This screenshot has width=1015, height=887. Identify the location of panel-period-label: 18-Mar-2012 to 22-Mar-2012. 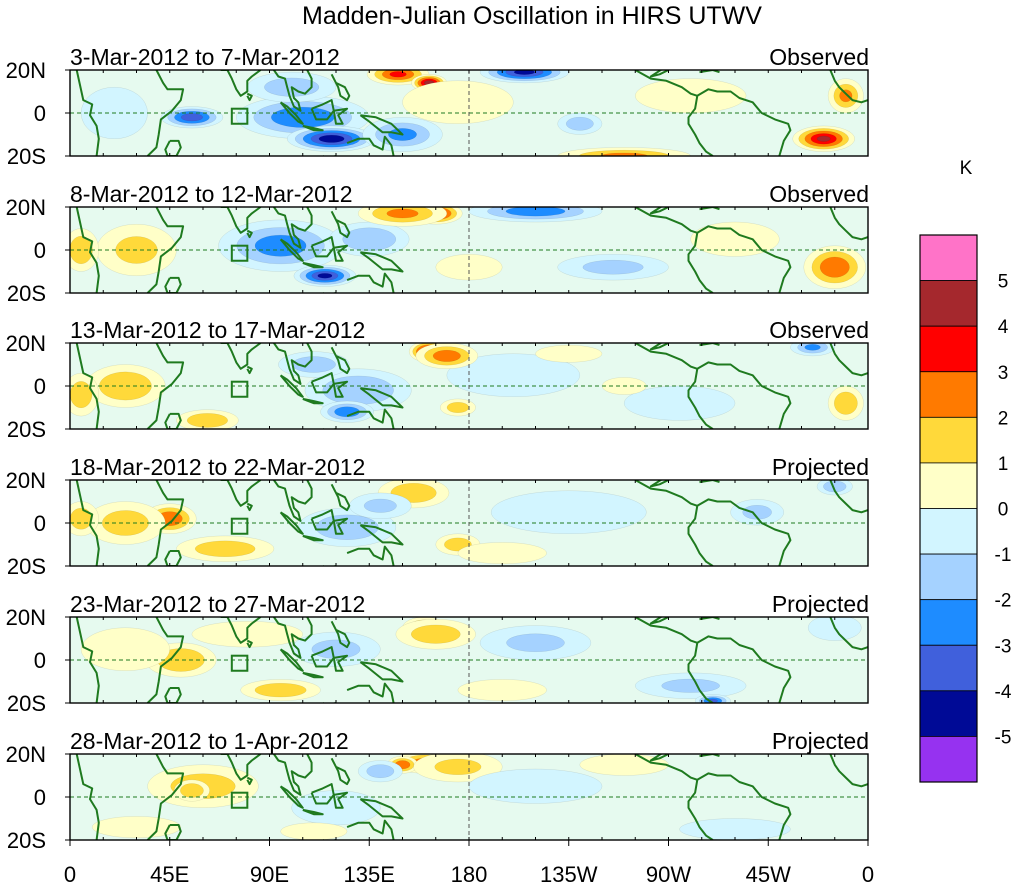
(217, 467).